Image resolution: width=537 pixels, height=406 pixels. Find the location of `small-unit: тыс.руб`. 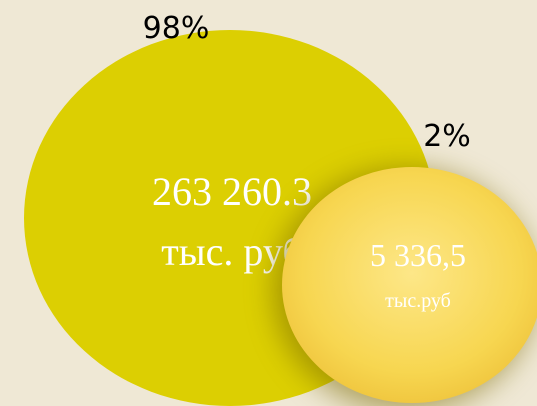

small-unit: тыс.руб is located at coordinates (418, 301).